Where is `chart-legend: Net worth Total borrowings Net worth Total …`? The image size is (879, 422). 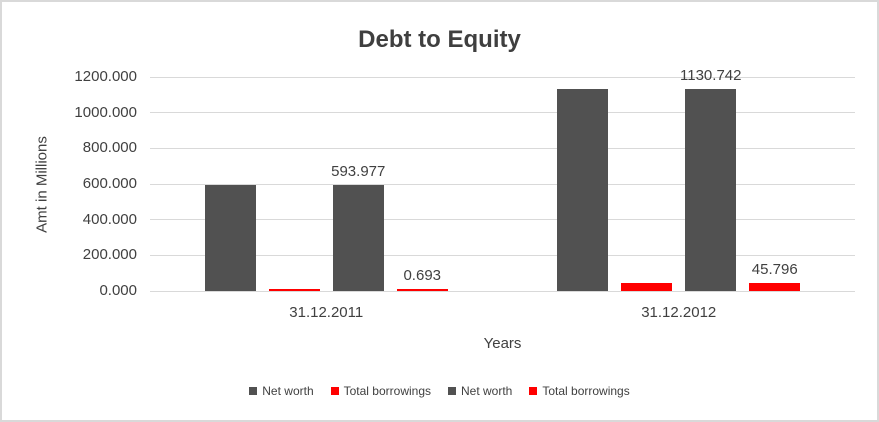 chart-legend: Net worth Total borrowings Net worth Total … is located at coordinates (439, 391).